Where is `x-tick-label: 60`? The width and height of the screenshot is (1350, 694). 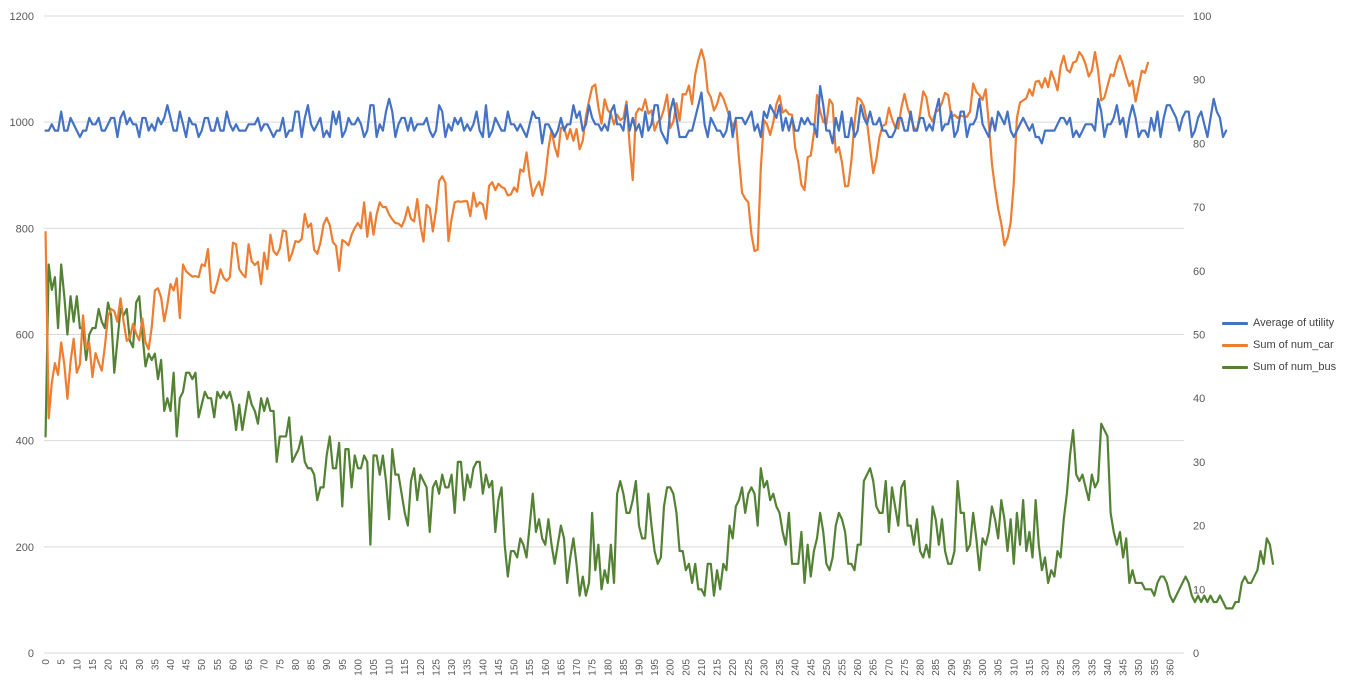
x-tick-label: 60 is located at coordinates (233, 665).